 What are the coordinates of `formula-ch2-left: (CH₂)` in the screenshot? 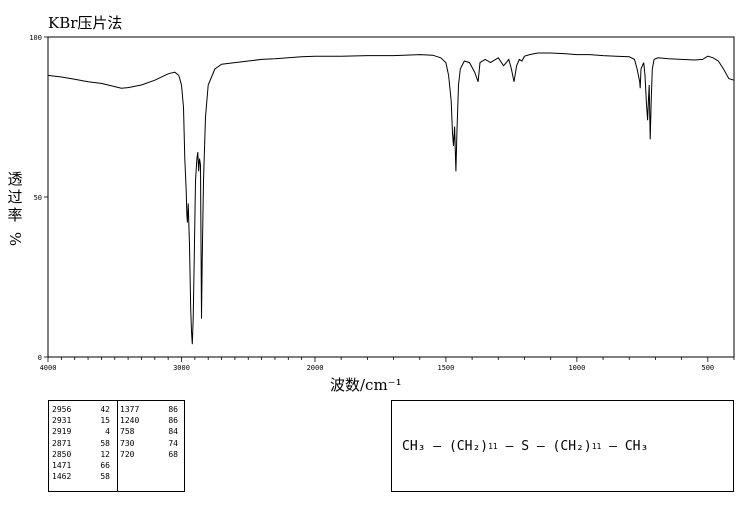 It's located at (468, 446).